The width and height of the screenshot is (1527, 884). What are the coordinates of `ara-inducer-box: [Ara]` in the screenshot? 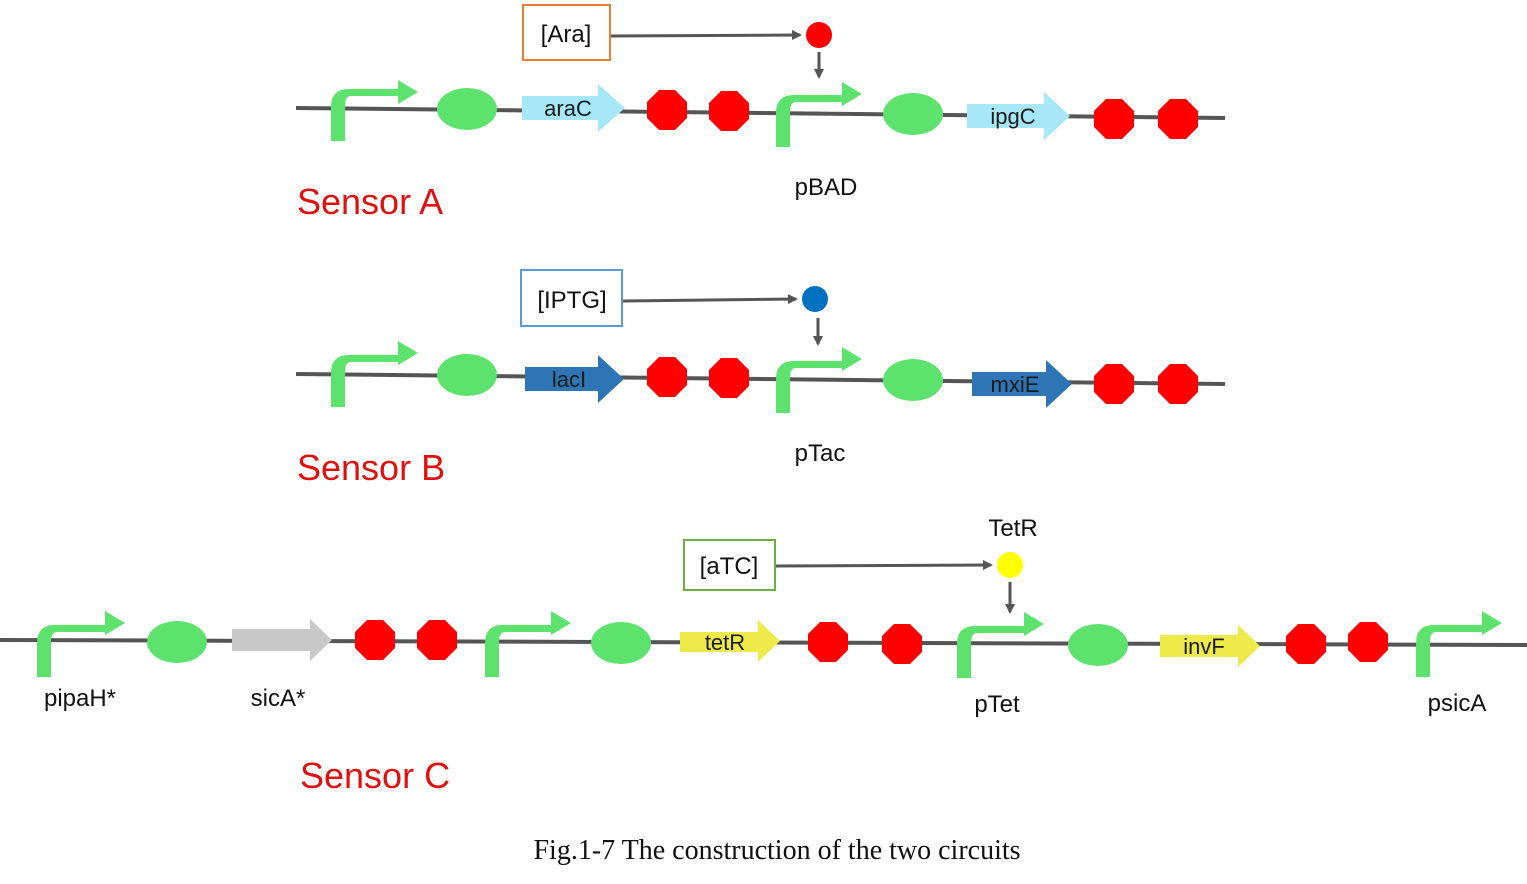 It's located at (566, 32).